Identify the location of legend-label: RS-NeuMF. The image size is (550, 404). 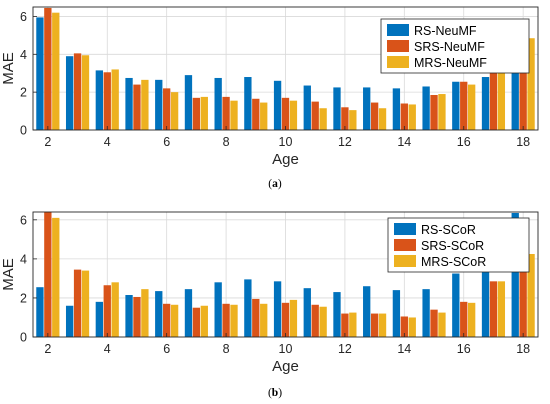
(445, 31).